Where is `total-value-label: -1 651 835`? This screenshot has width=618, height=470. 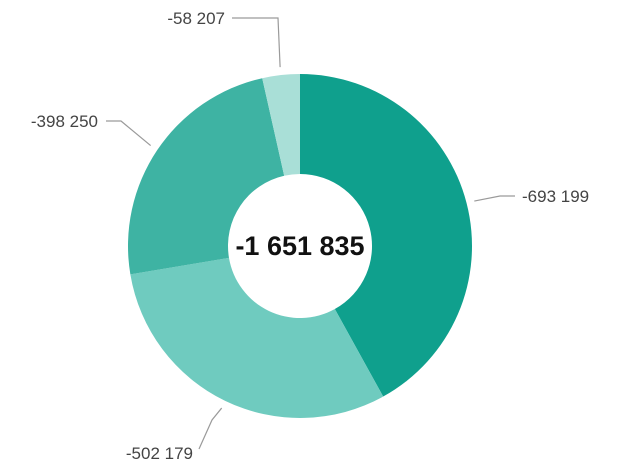 total-value-label: -1 651 835 is located at coordinates (299, 246).